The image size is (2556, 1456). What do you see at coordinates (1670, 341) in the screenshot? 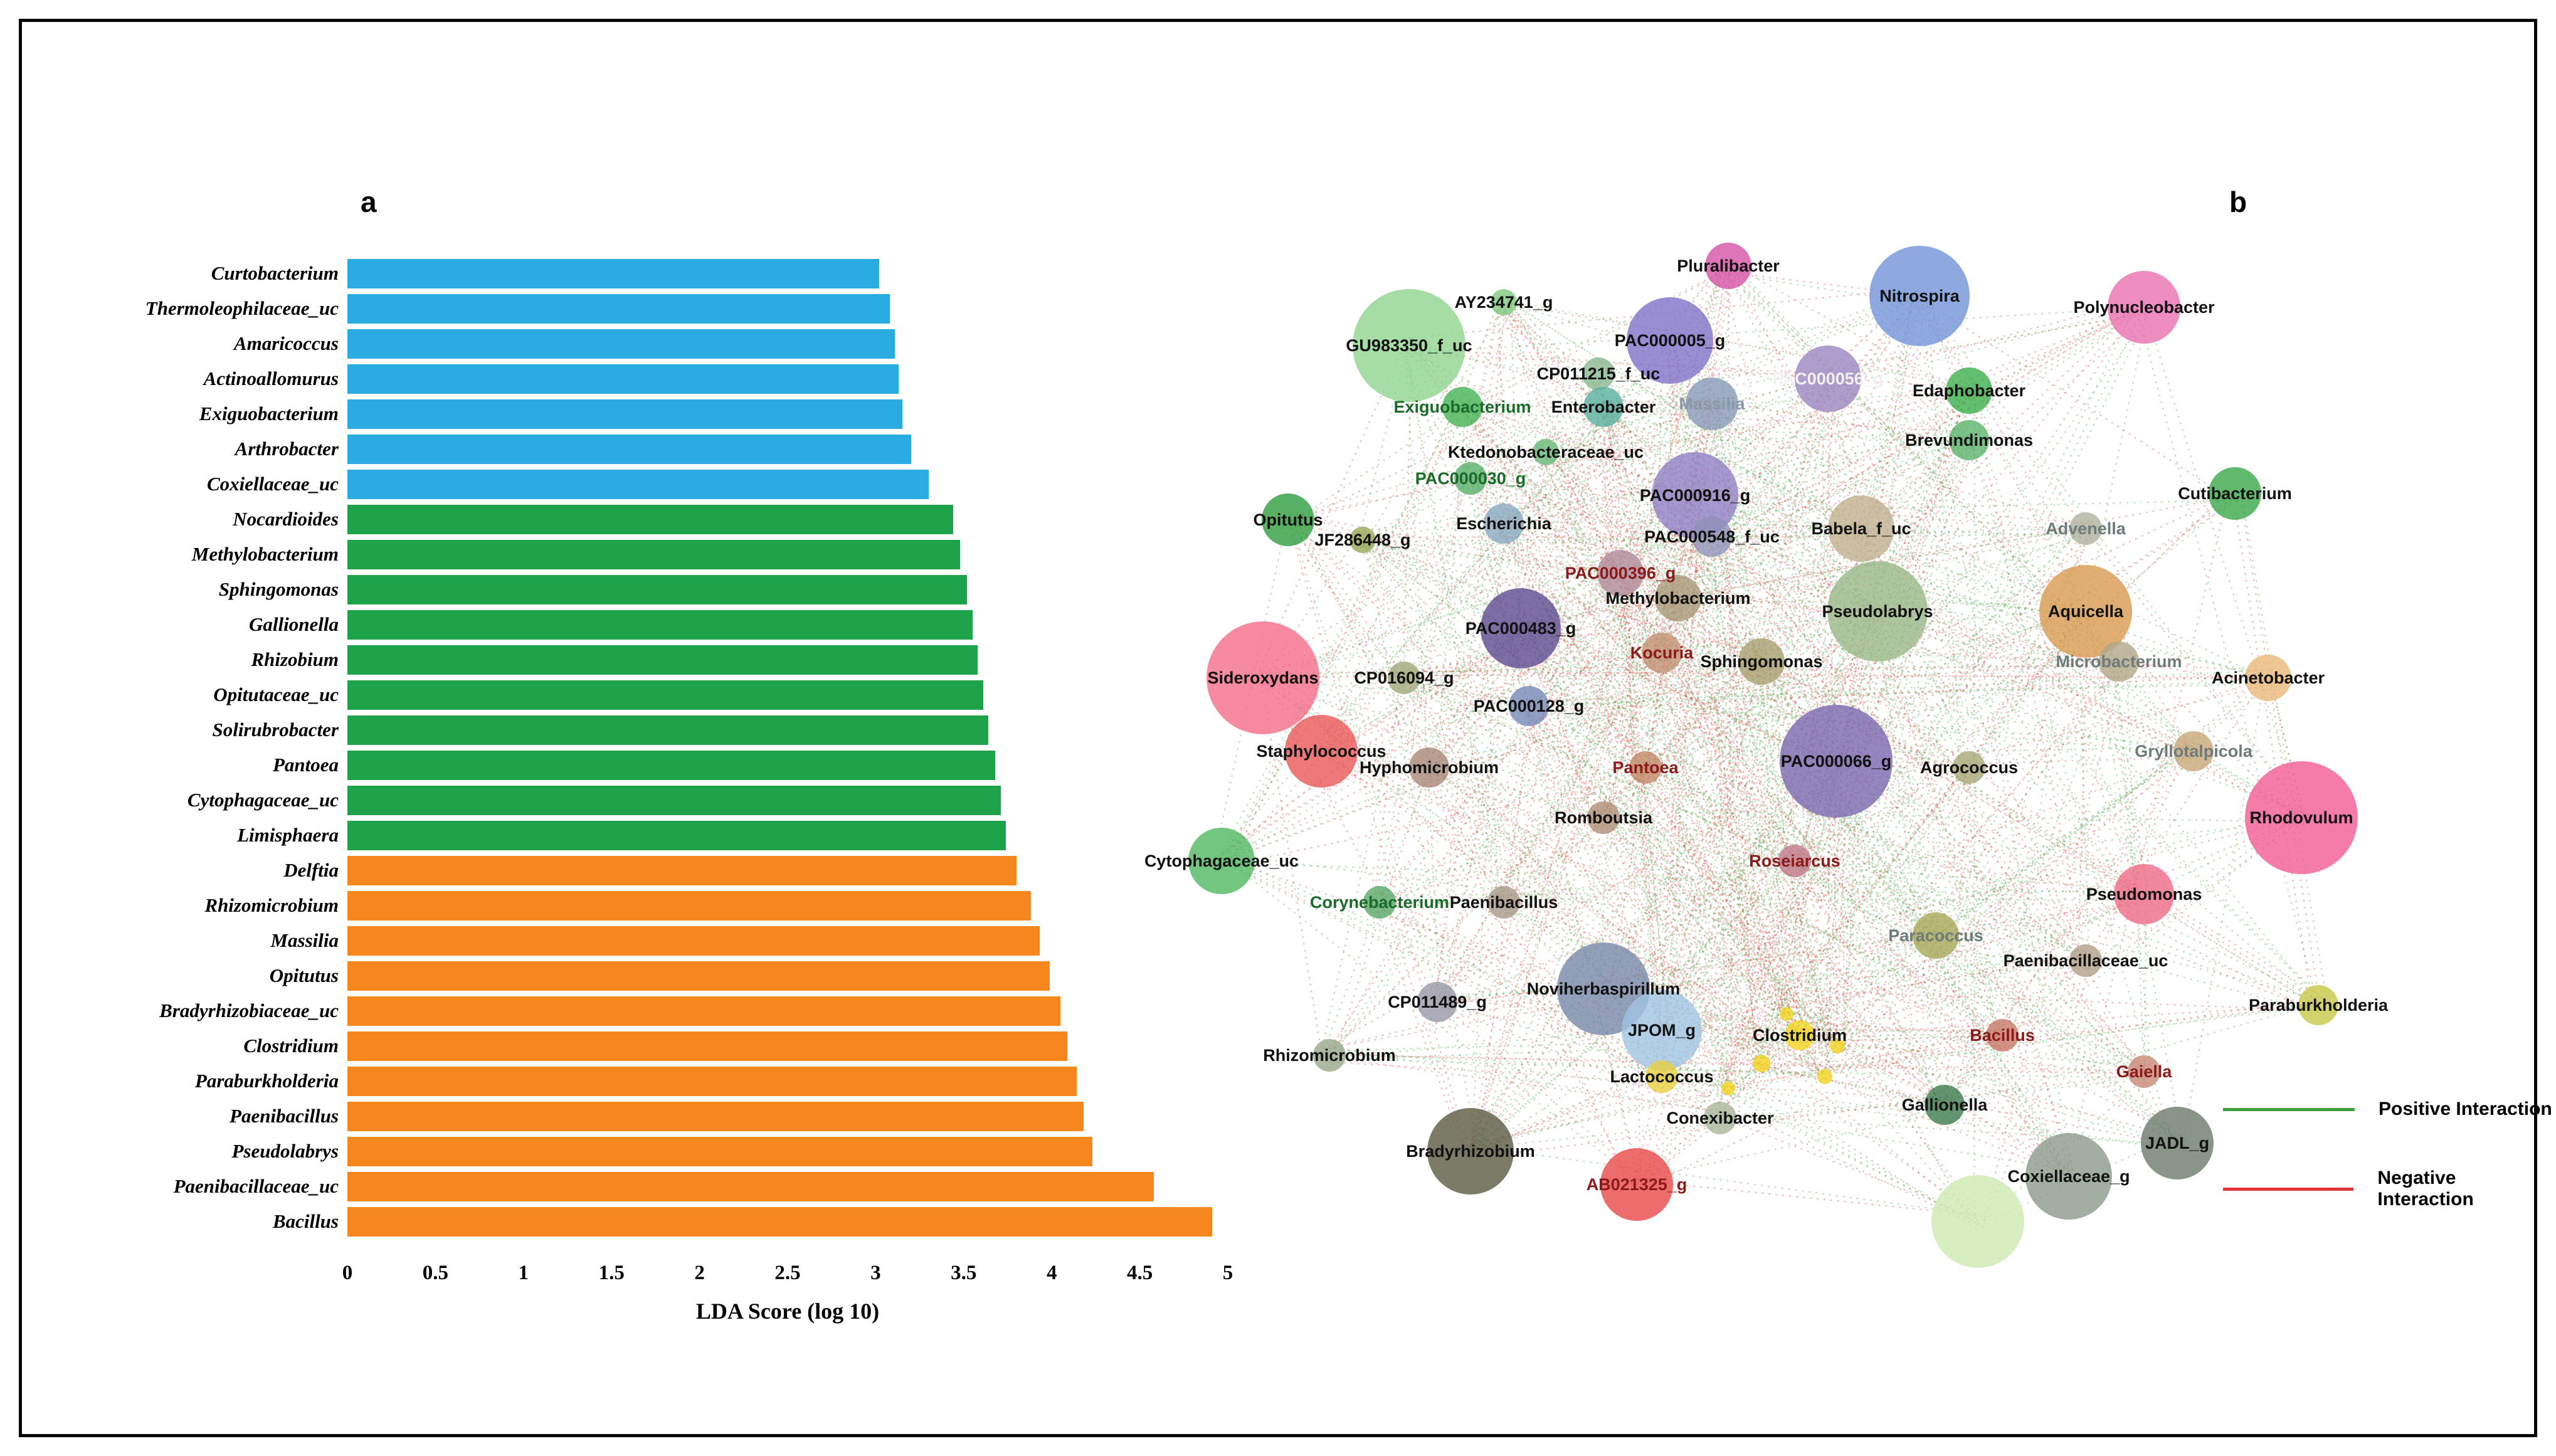
I see `network-node-label: PAC000005_g` at bounding box center [1670, 341].